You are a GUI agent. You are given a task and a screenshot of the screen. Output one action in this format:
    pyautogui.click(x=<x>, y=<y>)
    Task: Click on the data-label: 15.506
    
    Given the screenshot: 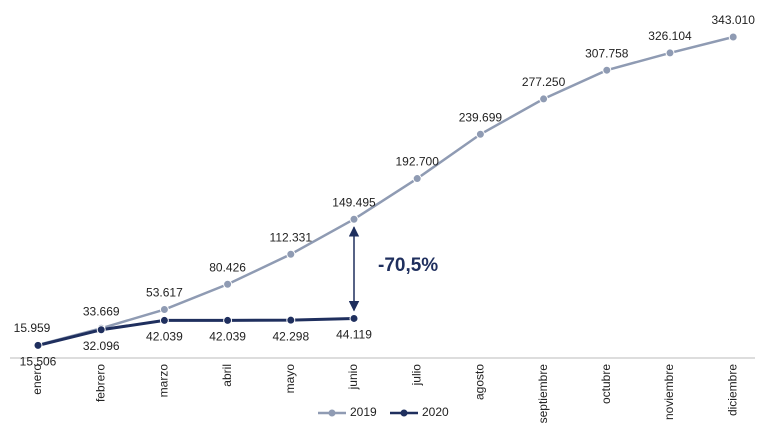 What is the action you would take?
    pyautogui.click(x=38, y=362)
    